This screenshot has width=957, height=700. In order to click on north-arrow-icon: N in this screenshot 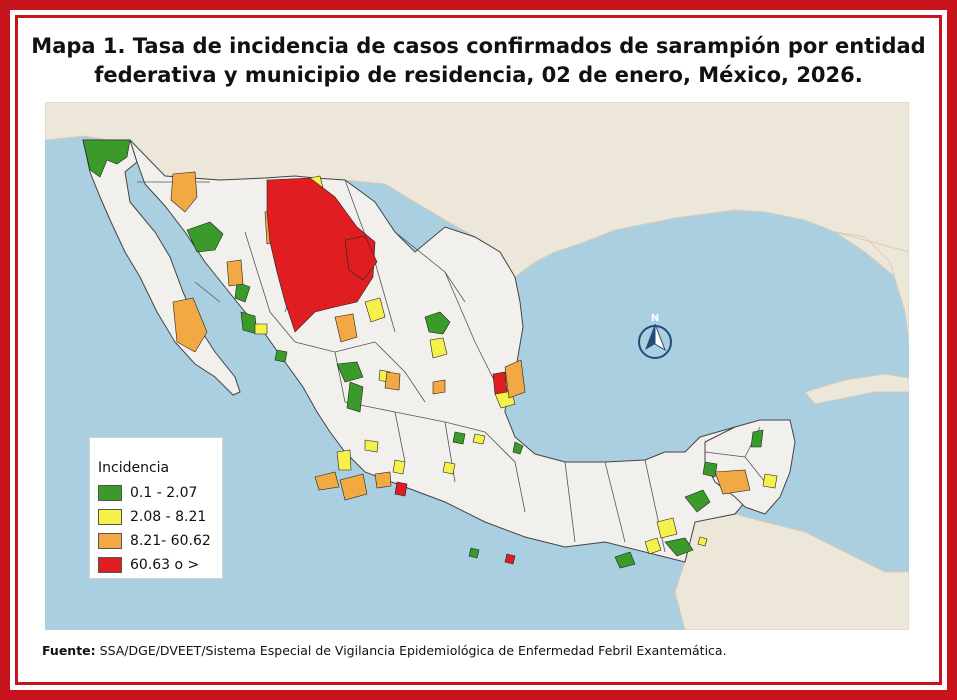, I will do `click(655, 336)`.